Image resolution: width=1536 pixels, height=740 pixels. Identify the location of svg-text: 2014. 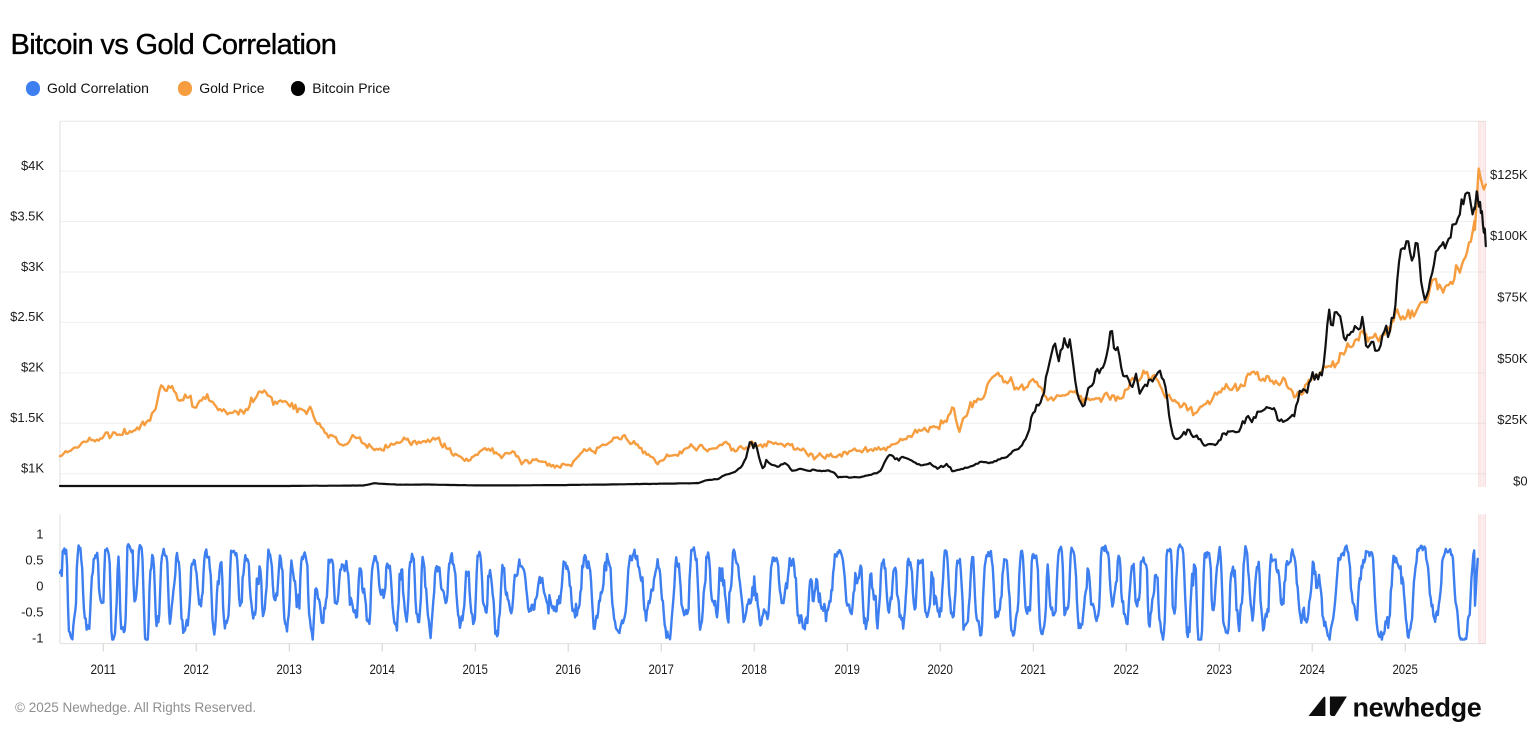
(382, 669).